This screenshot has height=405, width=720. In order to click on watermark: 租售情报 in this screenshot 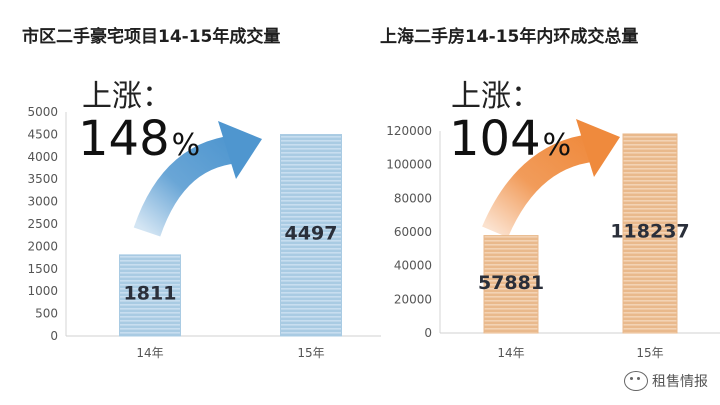, I will do `click(666, 381)`.